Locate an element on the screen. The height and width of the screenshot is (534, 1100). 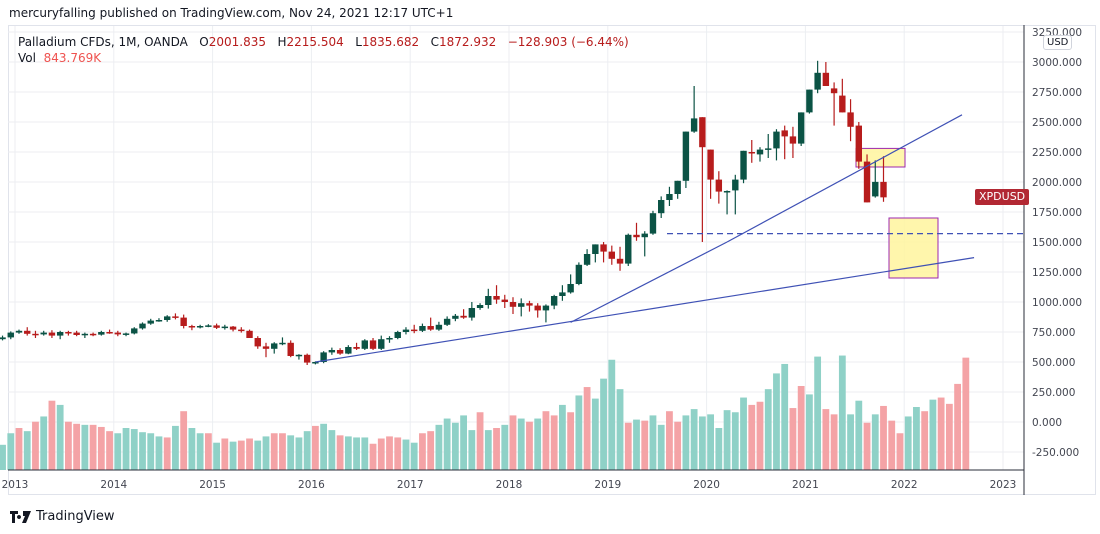
time-tick-label: 2015 is located at coordinates (212, 485).